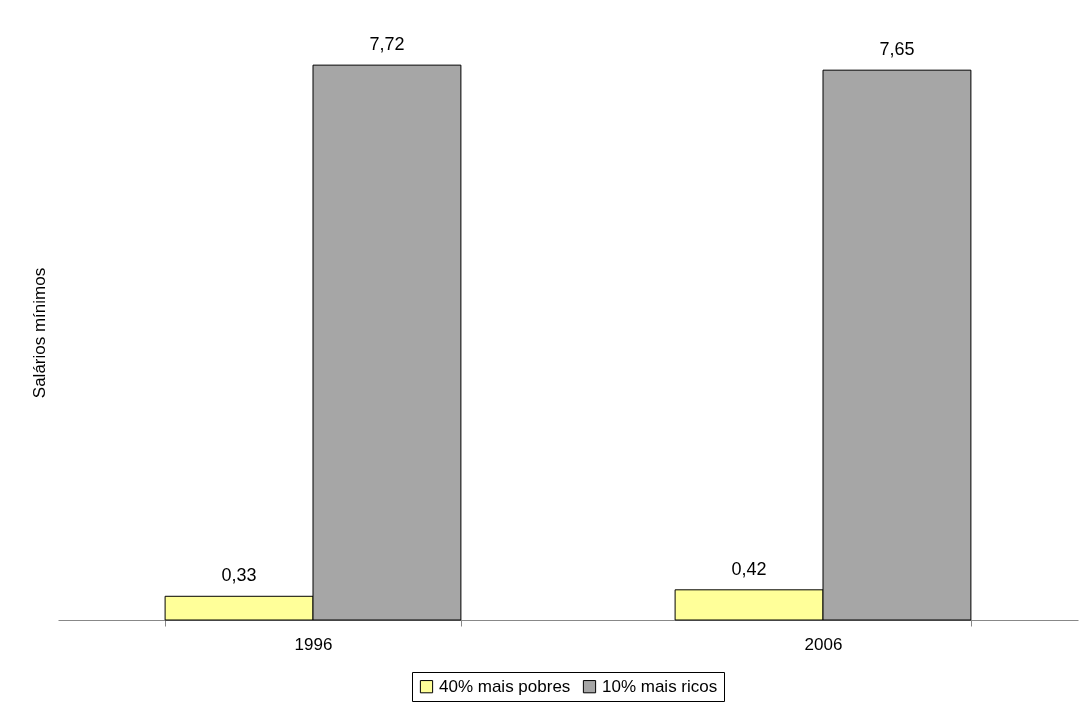 The height and width of the screenshot is (714, 1088). I want to click on legend-label: 10% mais ricos, so click(660, 686).